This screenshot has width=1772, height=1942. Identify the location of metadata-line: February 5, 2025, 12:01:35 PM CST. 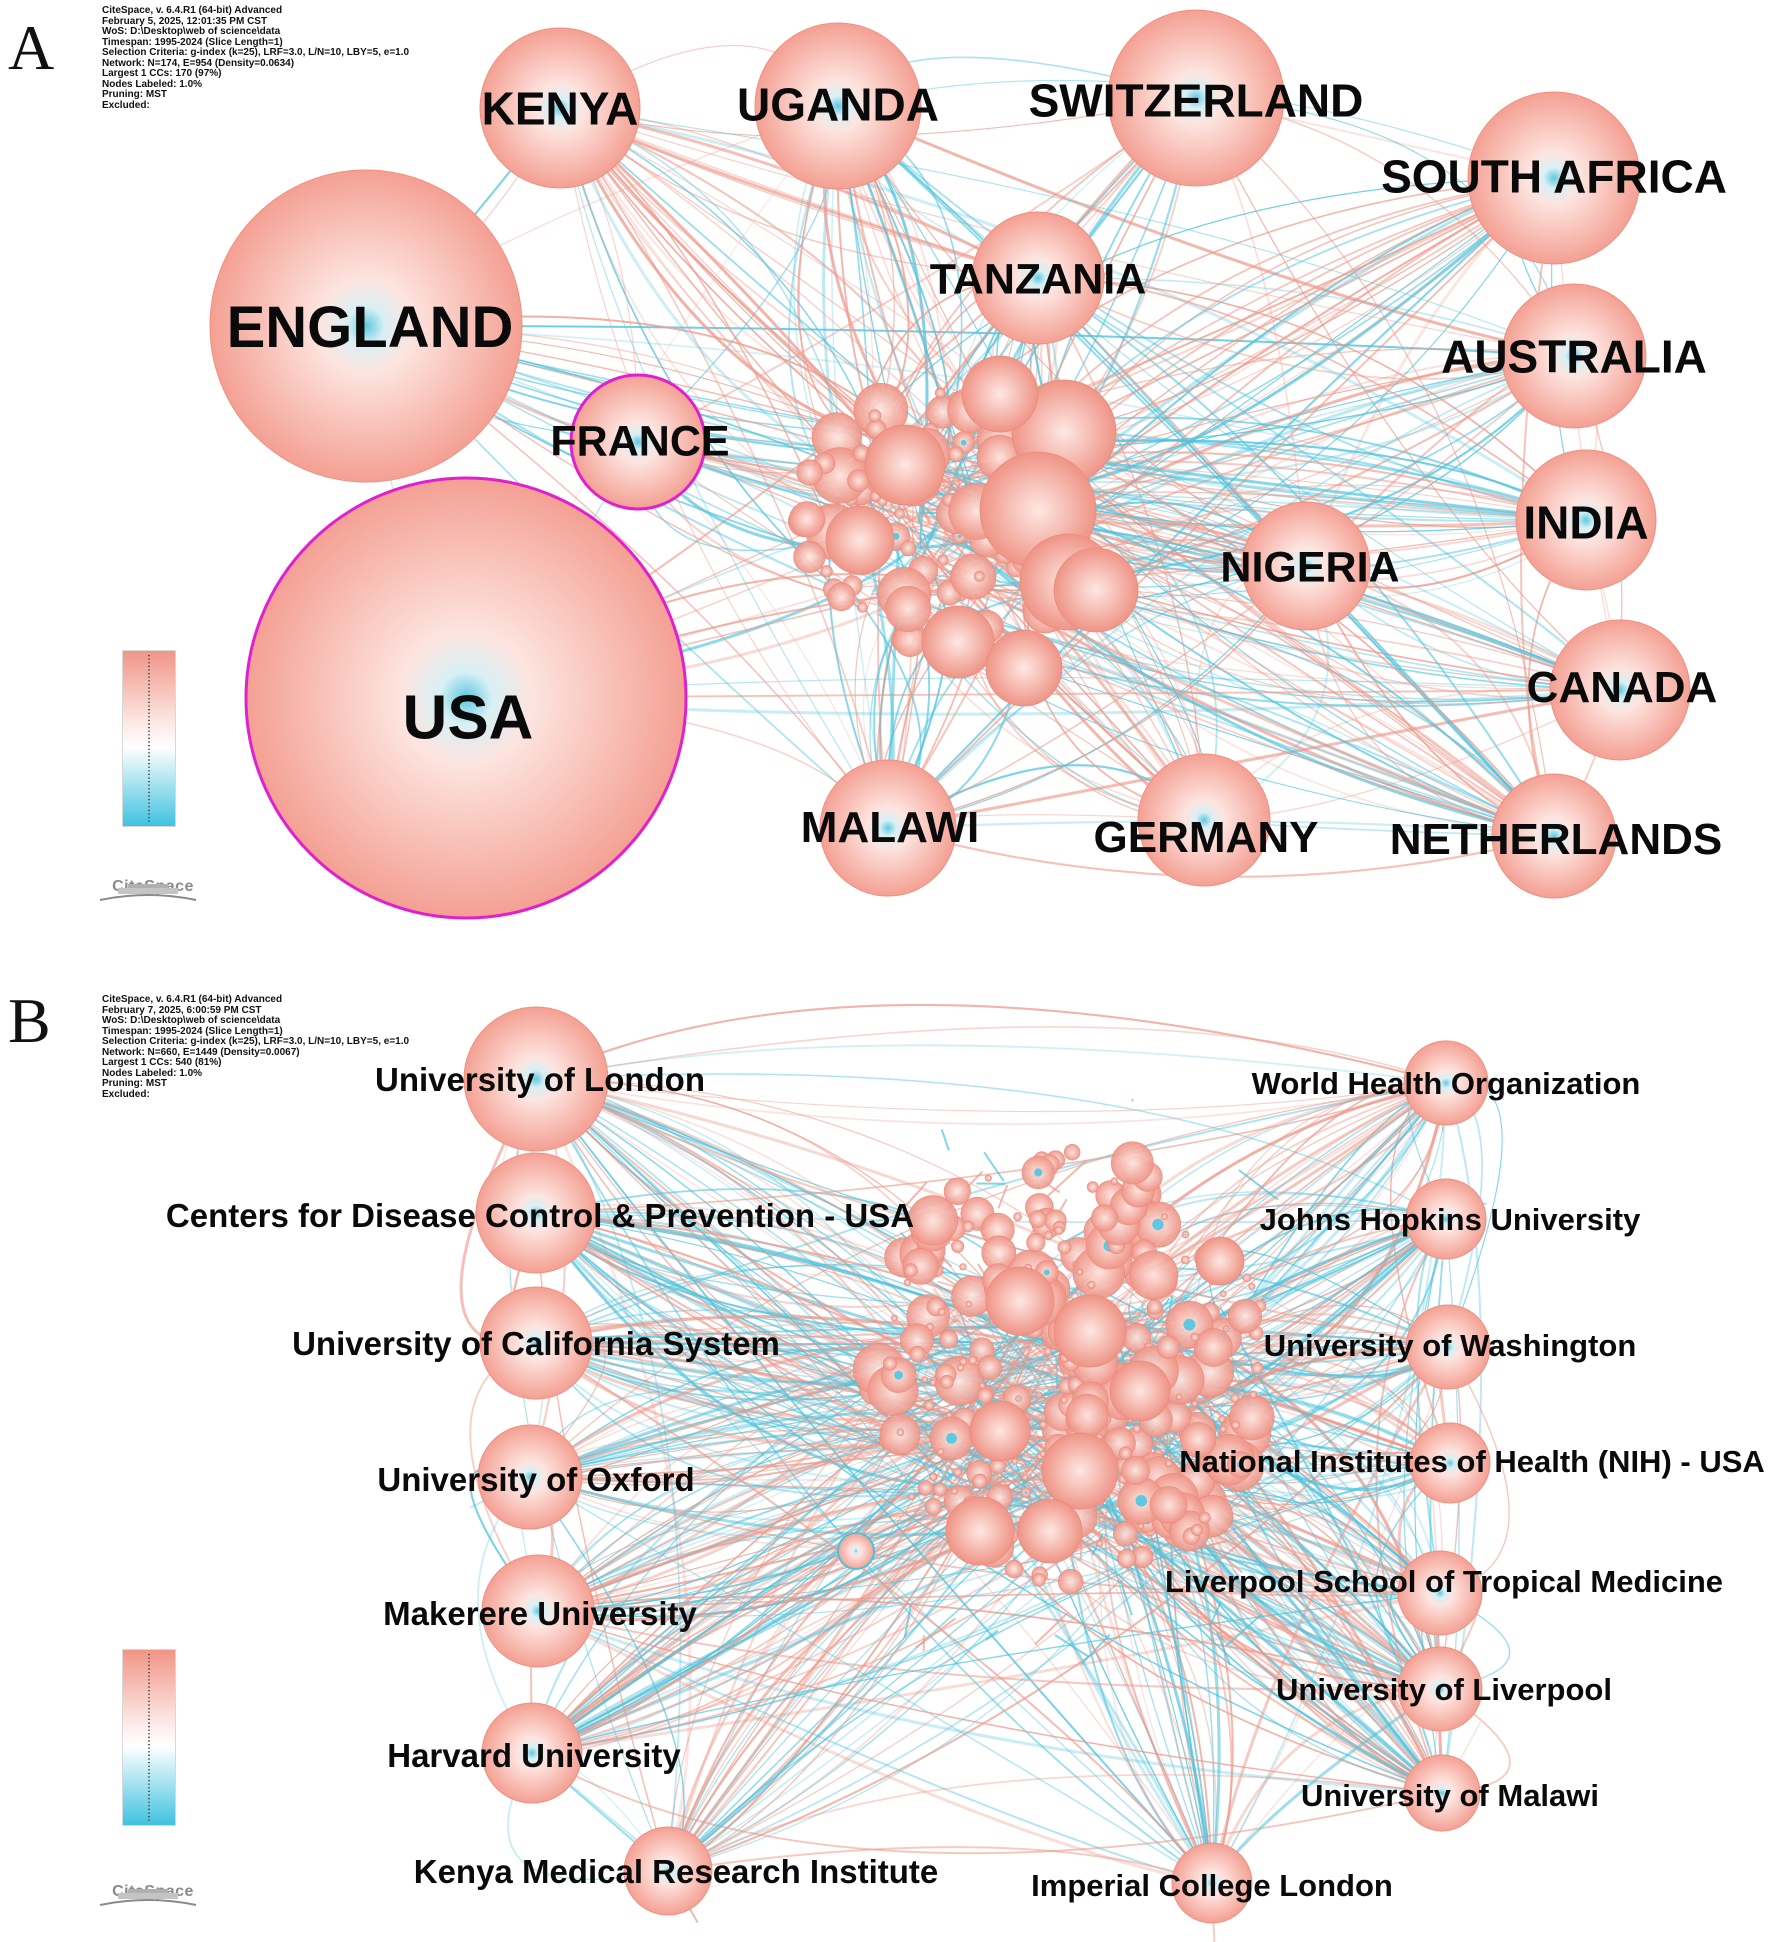
(185, 21).